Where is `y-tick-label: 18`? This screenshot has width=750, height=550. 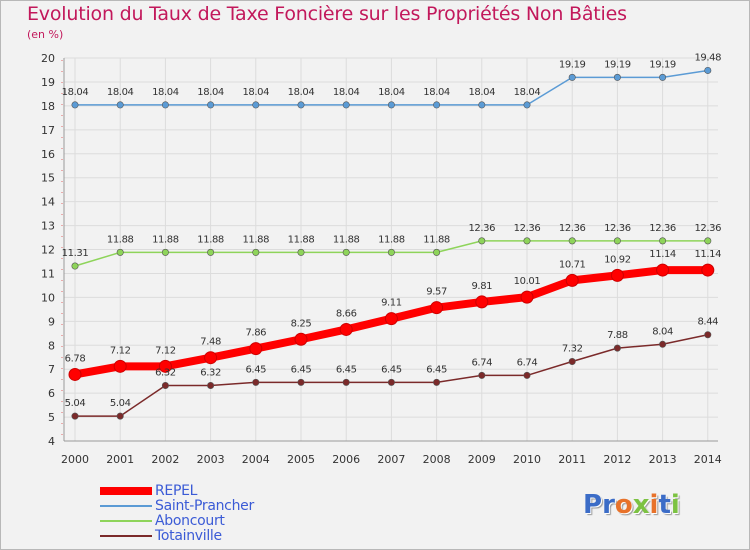
y-tick-label: 18 is located at coordinates (48, 106).